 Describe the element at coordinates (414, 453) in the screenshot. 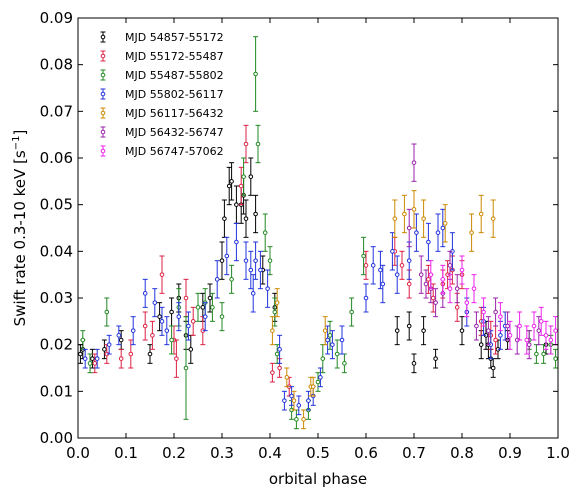

I see `x-tick-label: 0.7` at that location.